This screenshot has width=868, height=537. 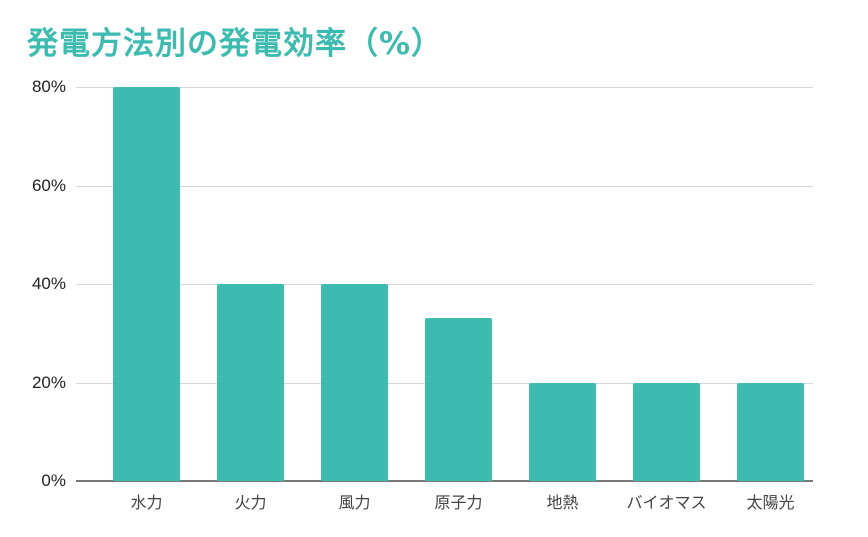 What do you see at coordinates (562, 502) in the screenshot?
I see `x-axis-category-label: 地熱` at bounding box center [562, 502].